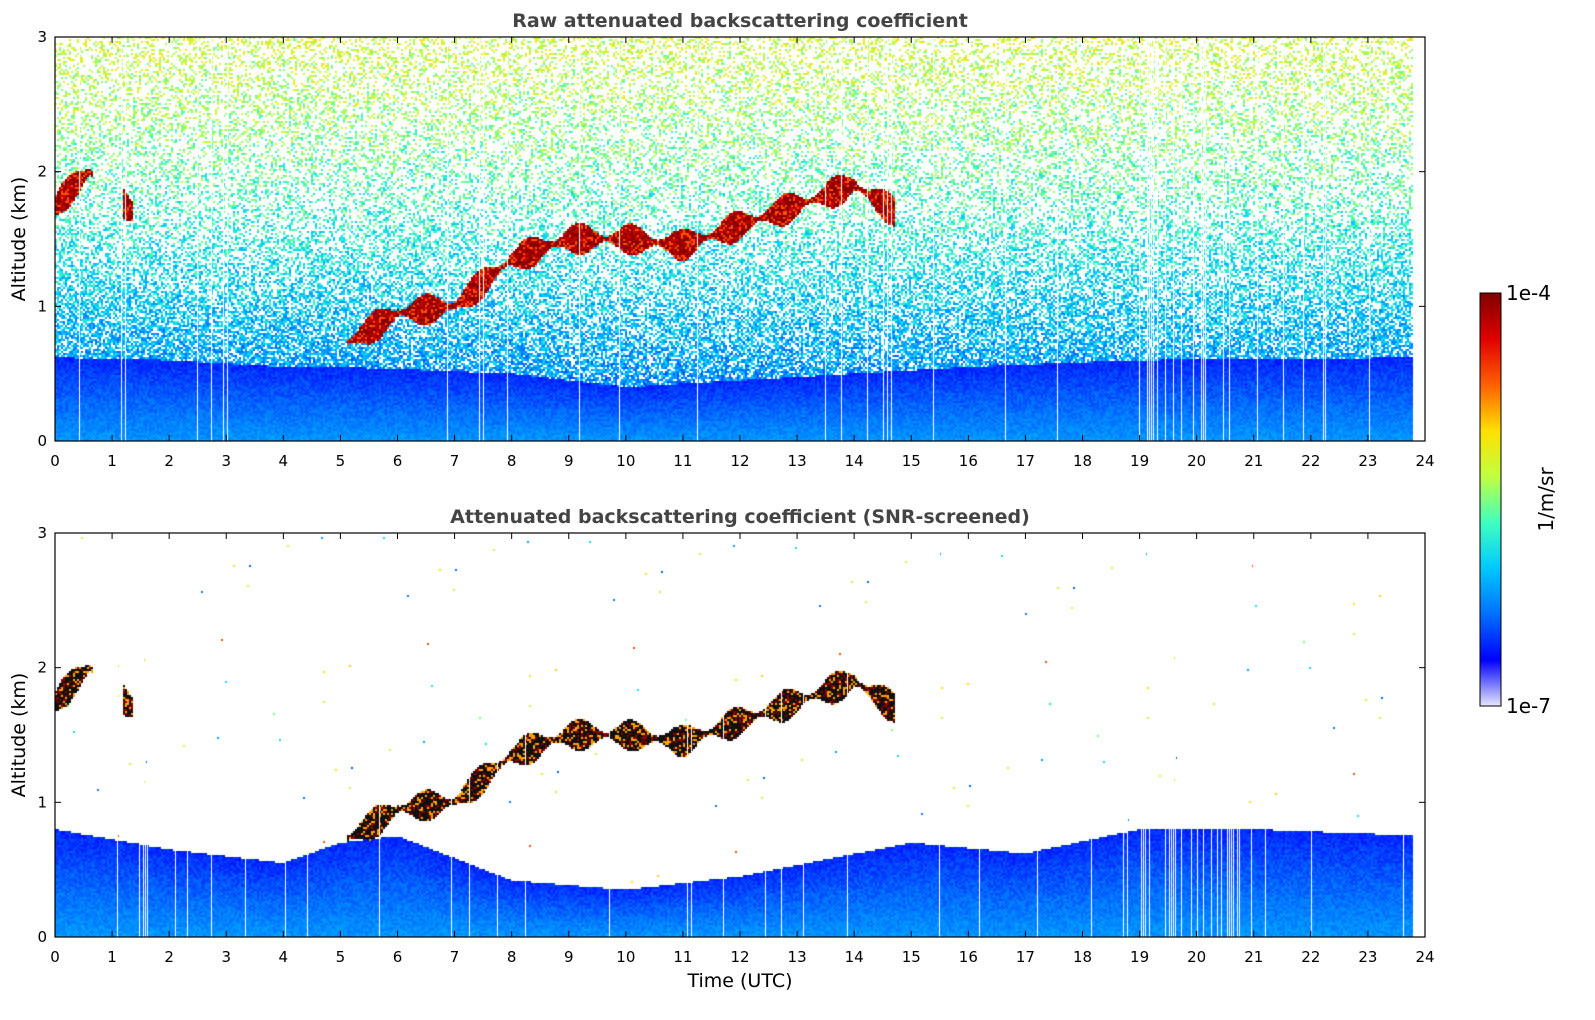 The height and width of the screenshot is (1020, 1595). What do you see at coordinates (1528, 293) in the screenshot?
I see `colorbar-max-label: 1e-4` at bounding box center [1528, 293].